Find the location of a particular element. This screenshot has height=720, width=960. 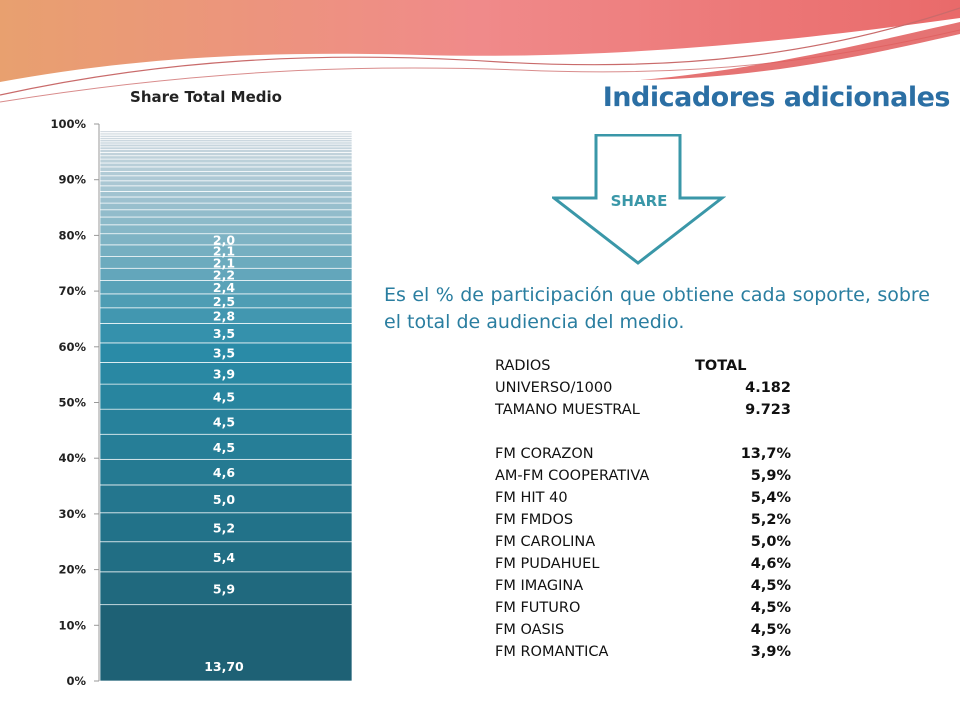

header-decoration is located at coordinates (480, 51).